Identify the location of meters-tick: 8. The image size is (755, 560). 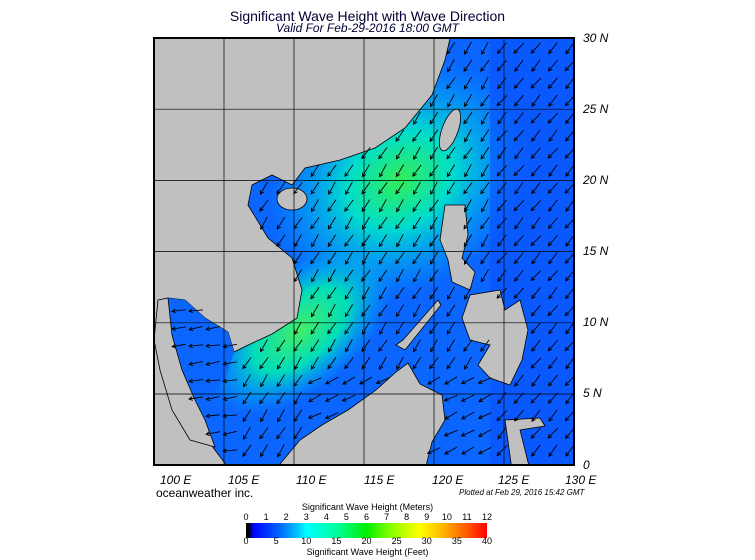
(407, 517).